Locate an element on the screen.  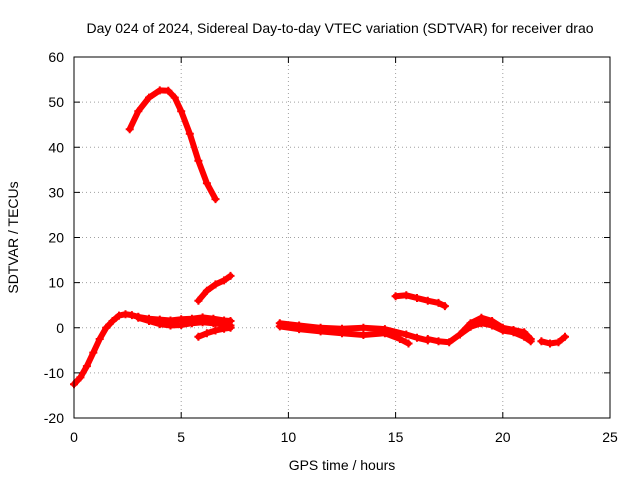
x-axis-label: GPS time / hours is located at coordinates (342, 465).